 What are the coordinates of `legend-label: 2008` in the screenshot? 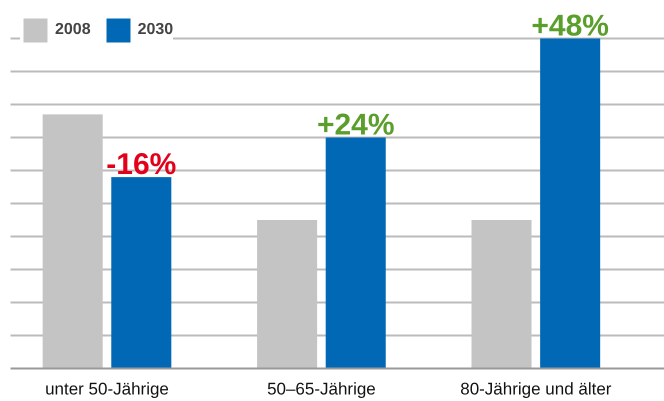 It's located at (73, 30).